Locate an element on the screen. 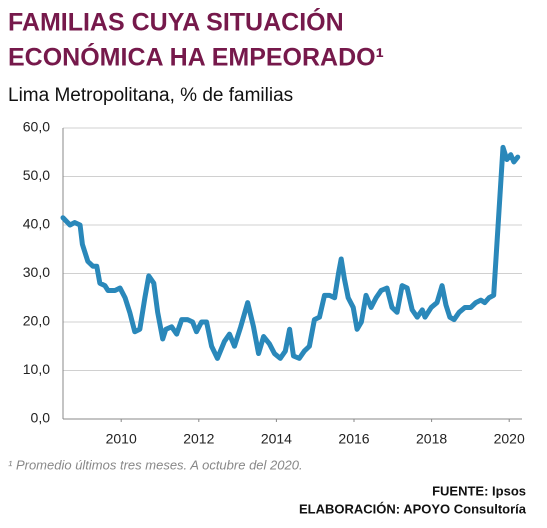 Image resolution: width=547 pixels, height=528 pixels. source: FUENTE: Ipsos is located at coordinates (479, 490).